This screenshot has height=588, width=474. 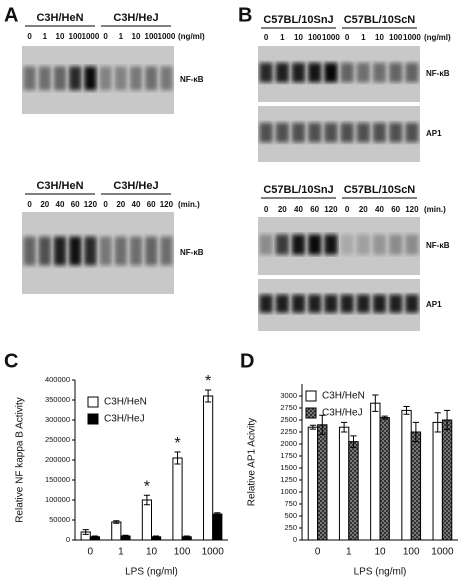 What do you see at coordinates (288, 491) in the screenshot?
I see `y-tick-label: 1000` at bounding box center [288, 491].